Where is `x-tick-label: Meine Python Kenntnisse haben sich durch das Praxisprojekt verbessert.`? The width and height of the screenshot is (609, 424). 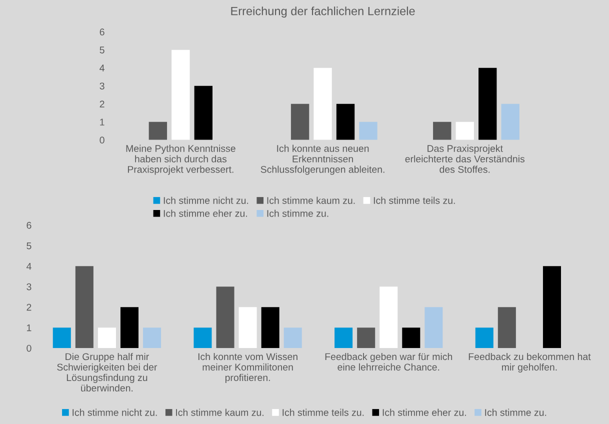 x-tick-label: Meine Python Kenntnisse haben sich durch das Praxisprojekt verbessert. is located at coordinates (181, 159).